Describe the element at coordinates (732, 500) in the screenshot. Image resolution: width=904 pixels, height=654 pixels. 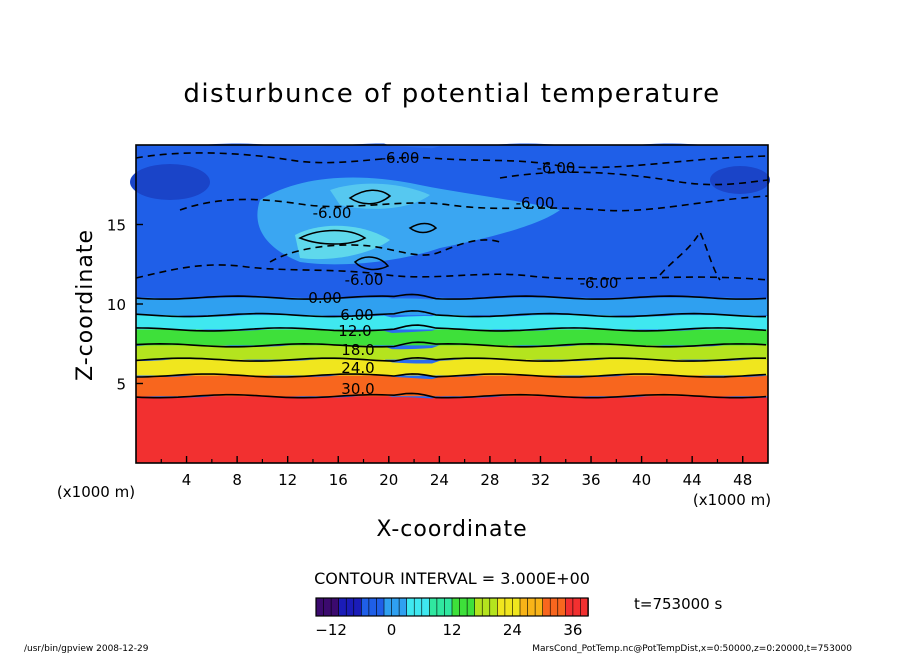
I see `x-unit-right: (x1000 m)` at that location.